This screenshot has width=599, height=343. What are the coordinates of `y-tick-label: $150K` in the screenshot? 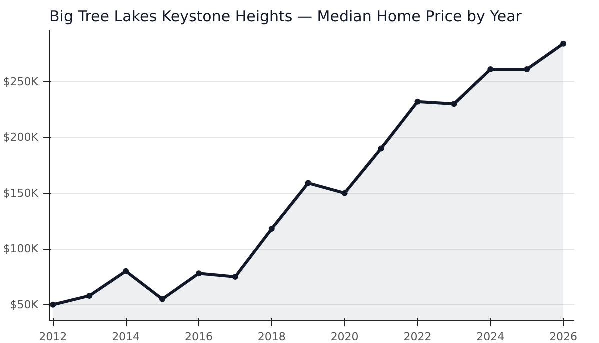 It's located at (21, 193).